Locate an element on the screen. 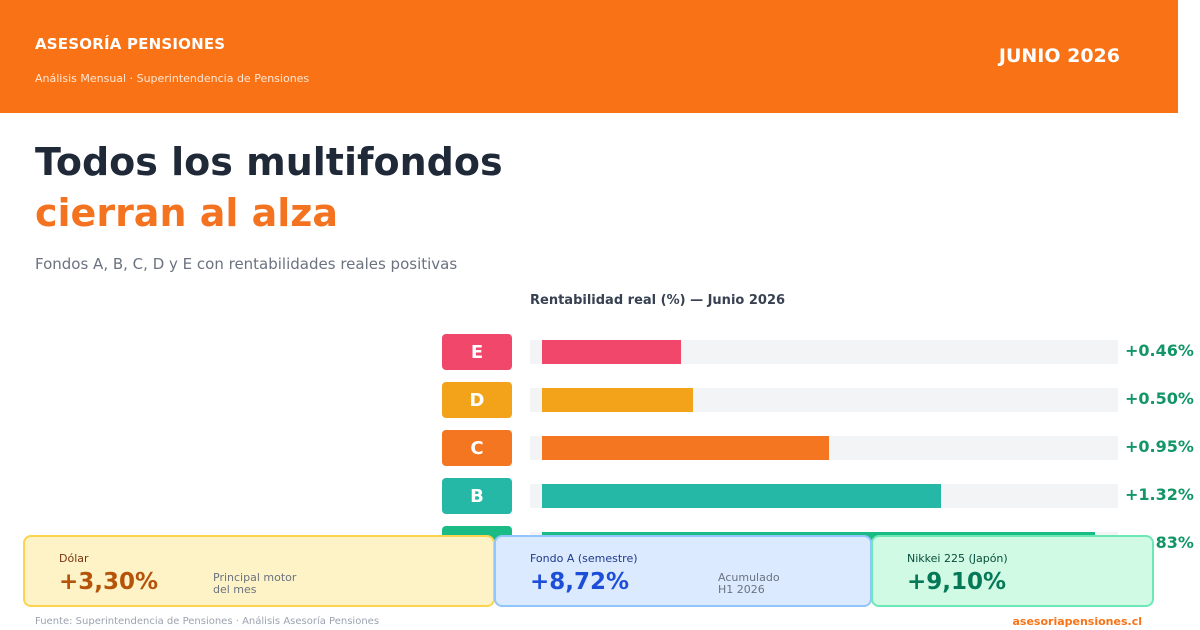 The image size is (1200, 630). footer-website-link: asesoriapensiones.cl is located at coordinates (1077, 621).